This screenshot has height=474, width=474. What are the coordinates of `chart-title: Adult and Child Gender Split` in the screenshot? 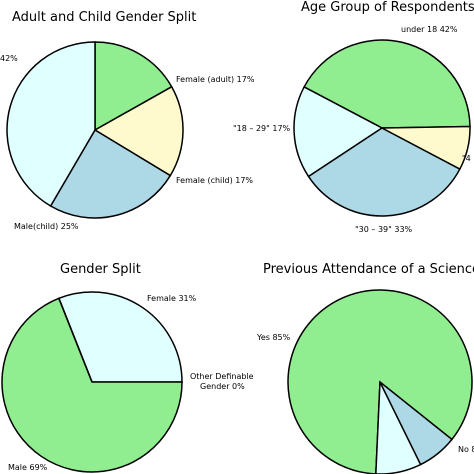 It's located at (104, 17).